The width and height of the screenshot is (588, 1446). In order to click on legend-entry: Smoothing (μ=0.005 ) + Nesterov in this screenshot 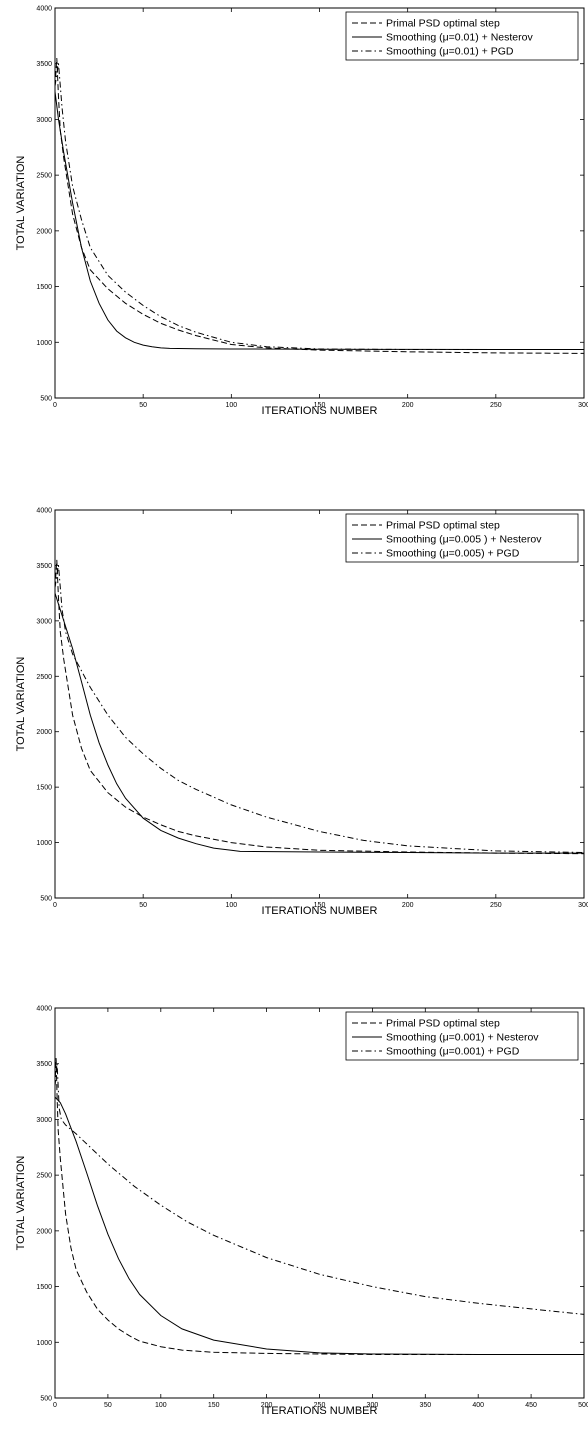, I will do `click(464, 540)`.